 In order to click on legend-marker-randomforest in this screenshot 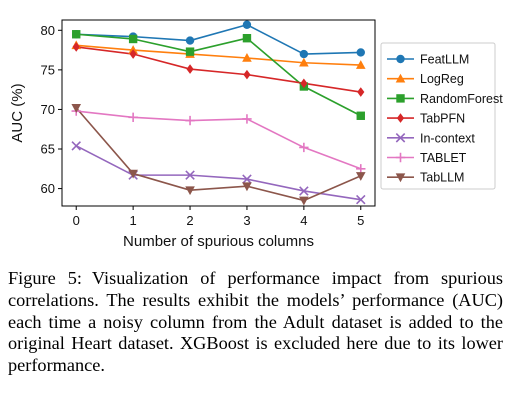, I will do `click(400, 98)`.